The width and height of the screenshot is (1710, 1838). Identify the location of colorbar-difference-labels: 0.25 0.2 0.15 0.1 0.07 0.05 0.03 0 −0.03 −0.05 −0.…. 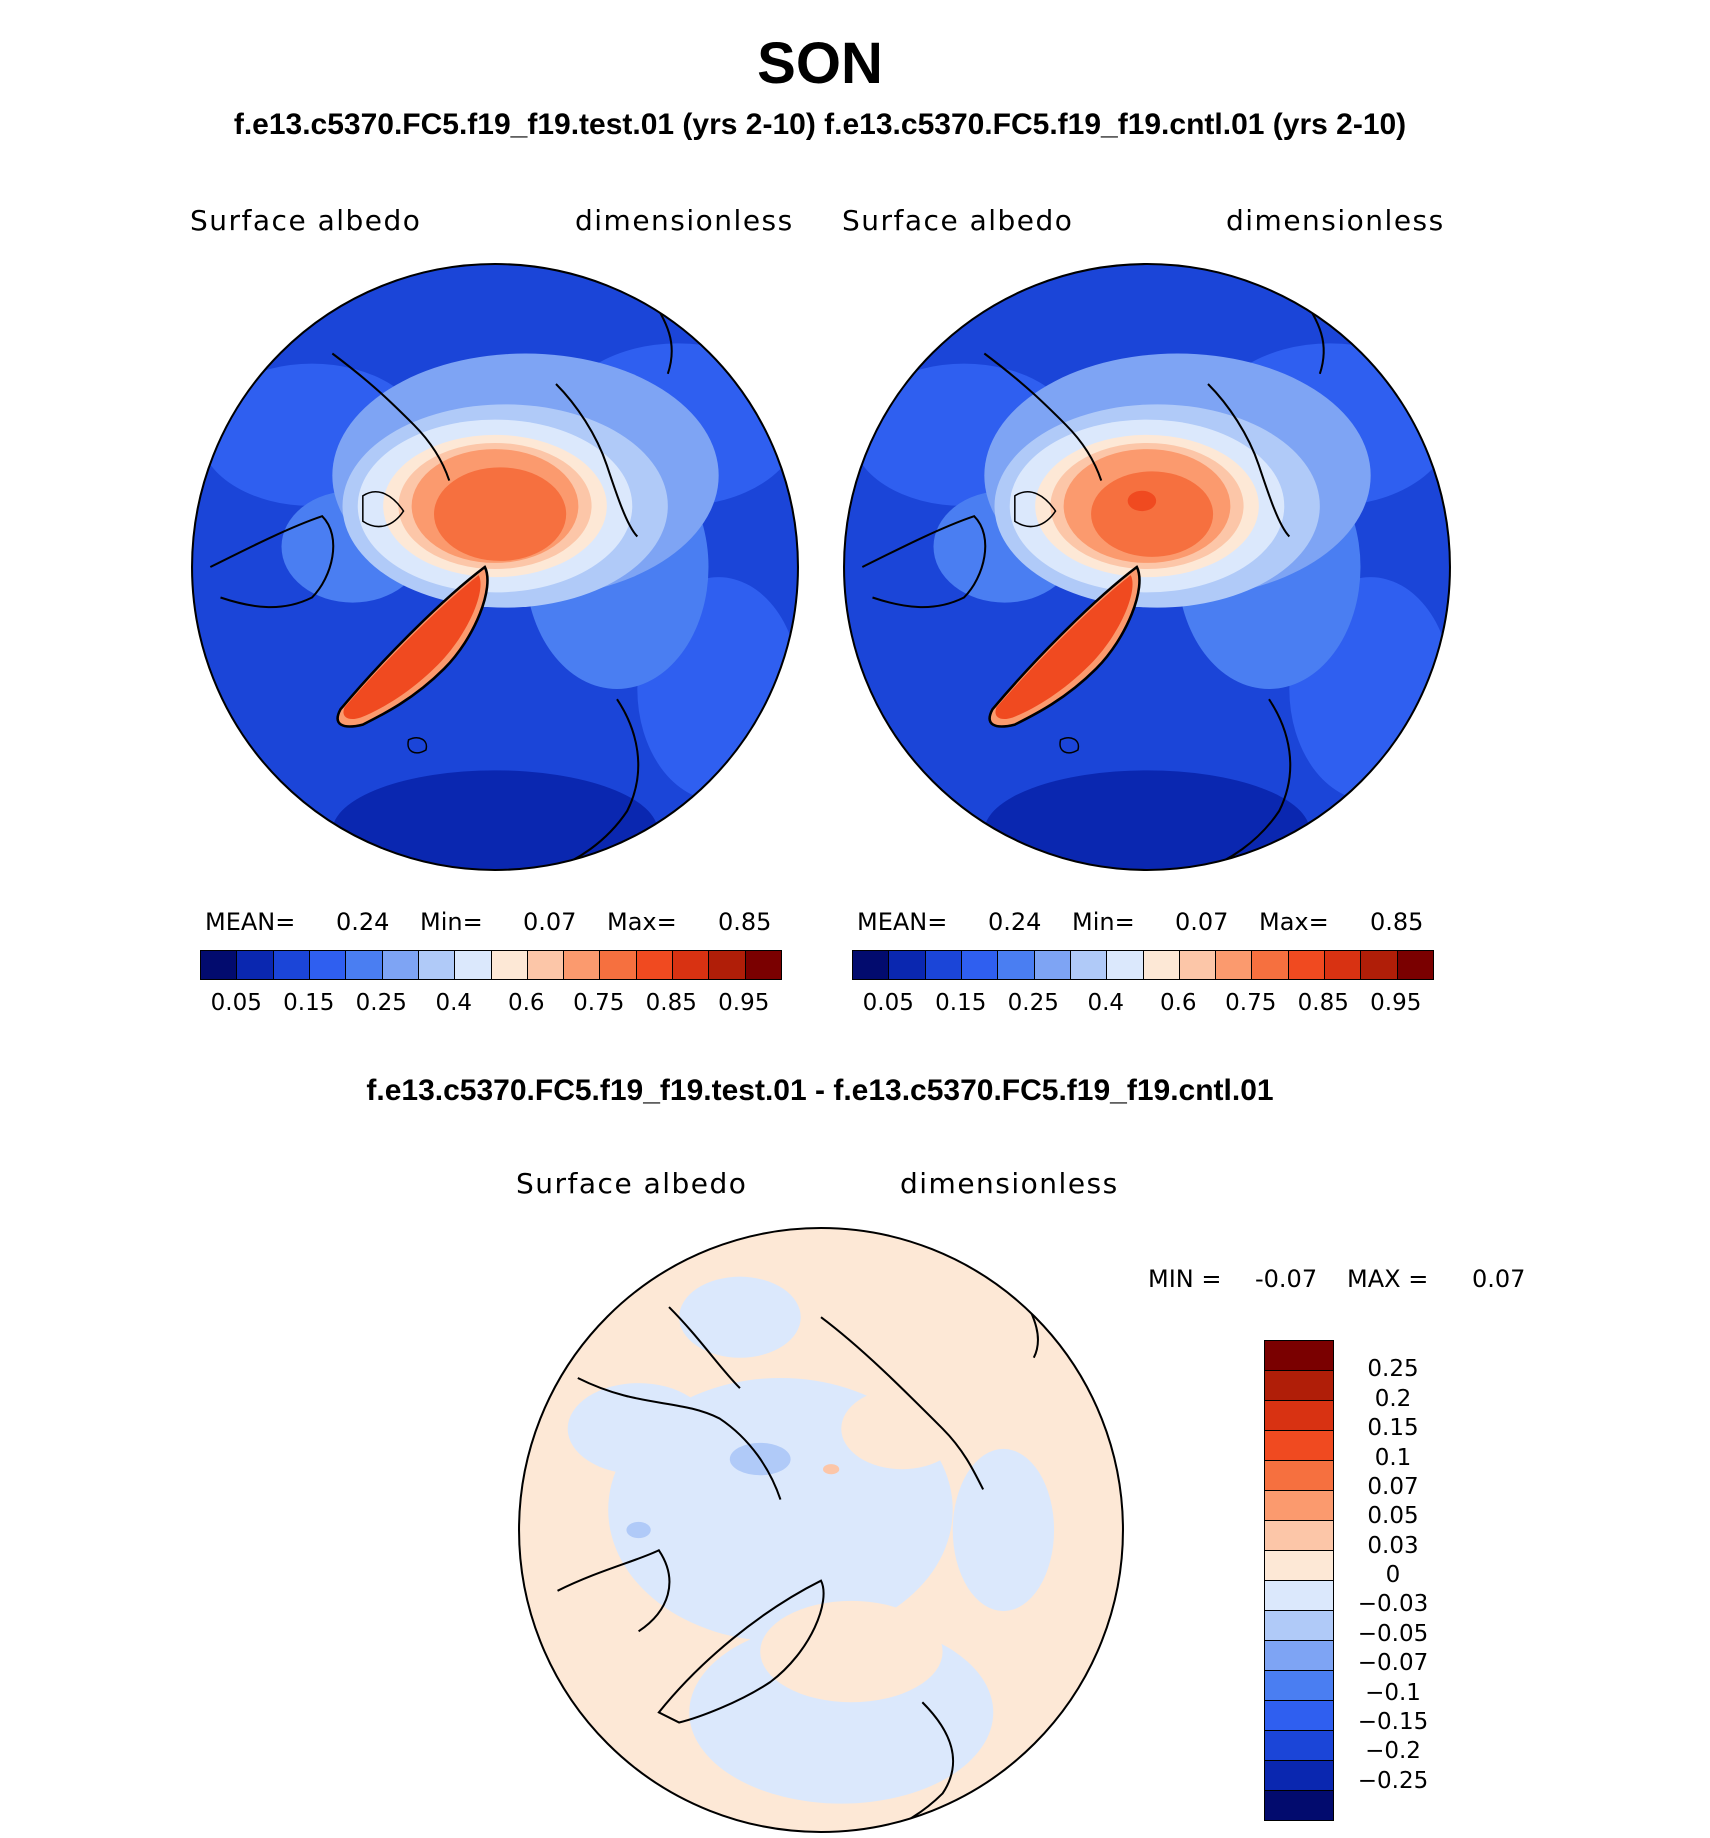
(1393, 1575).